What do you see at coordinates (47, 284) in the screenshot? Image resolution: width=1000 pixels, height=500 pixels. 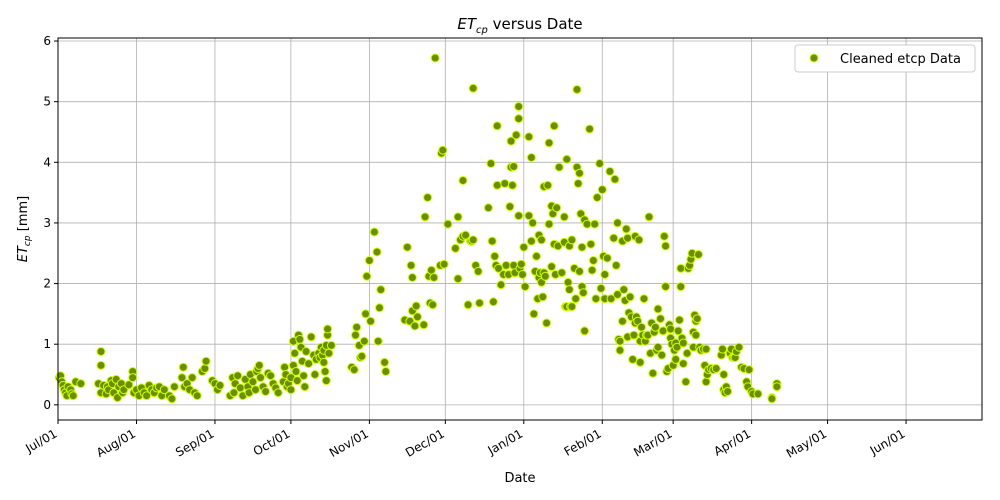 I see `y-tick-label: 2` at bounding box center [47, 284].